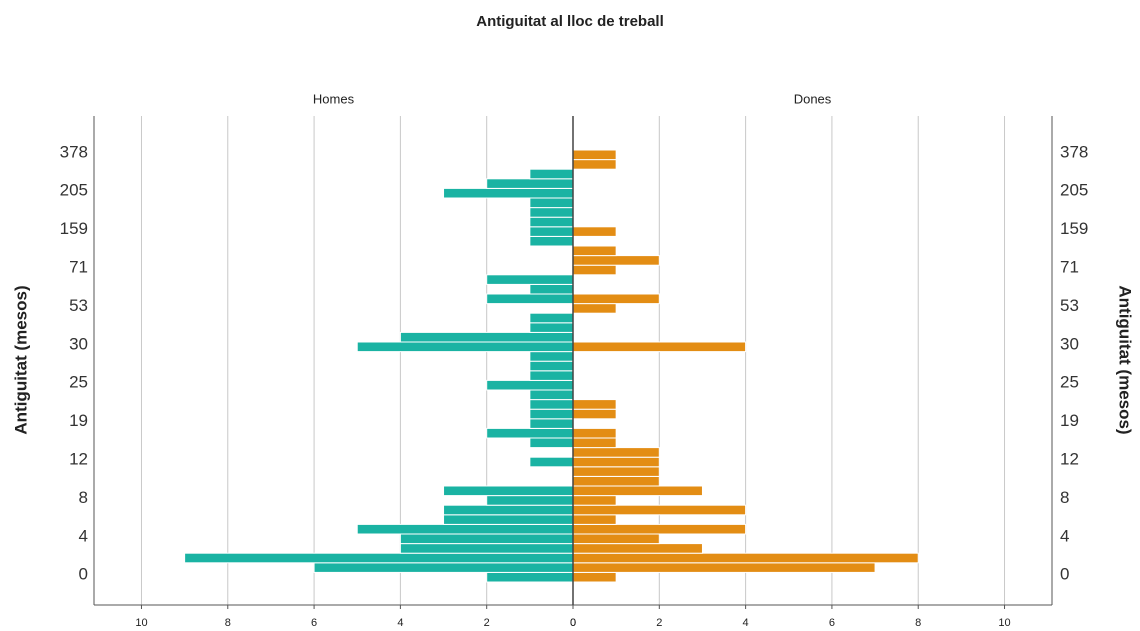 The width and height of the screenshot is (1140, 631). Describe the element at coordinates (74, 190) in the screenshot. I see `y-tick-label: 205` at that location.